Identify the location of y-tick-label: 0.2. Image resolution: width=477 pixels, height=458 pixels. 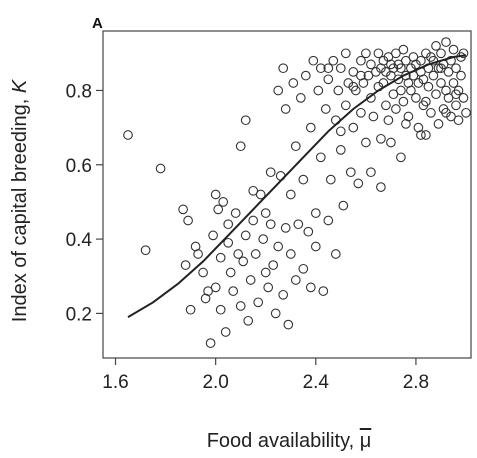
(79, 314).